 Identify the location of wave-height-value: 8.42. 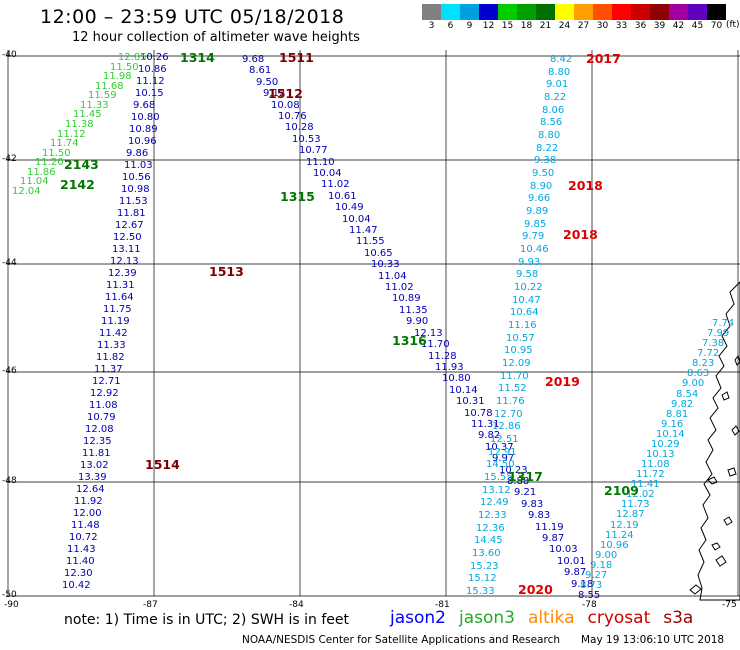
(561, 59).